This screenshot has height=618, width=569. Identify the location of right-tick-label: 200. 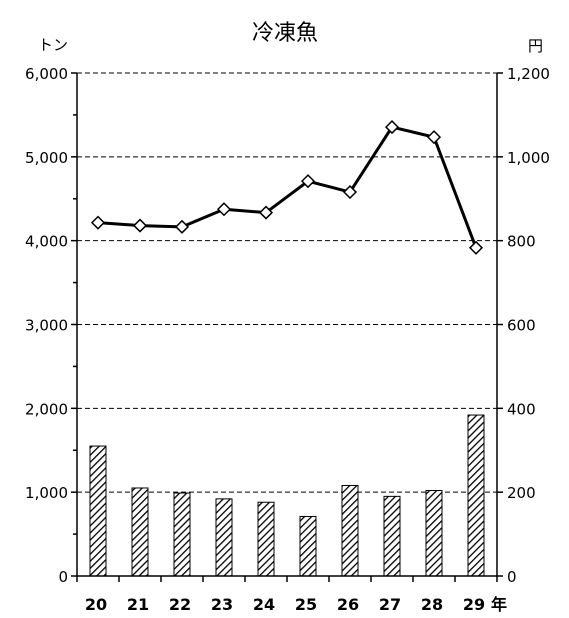
(521, 493).